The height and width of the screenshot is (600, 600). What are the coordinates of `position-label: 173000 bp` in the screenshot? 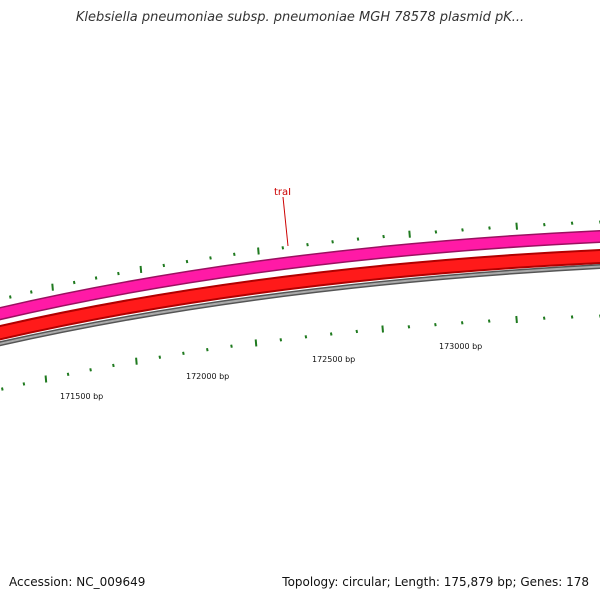 It's located at (460, 346).